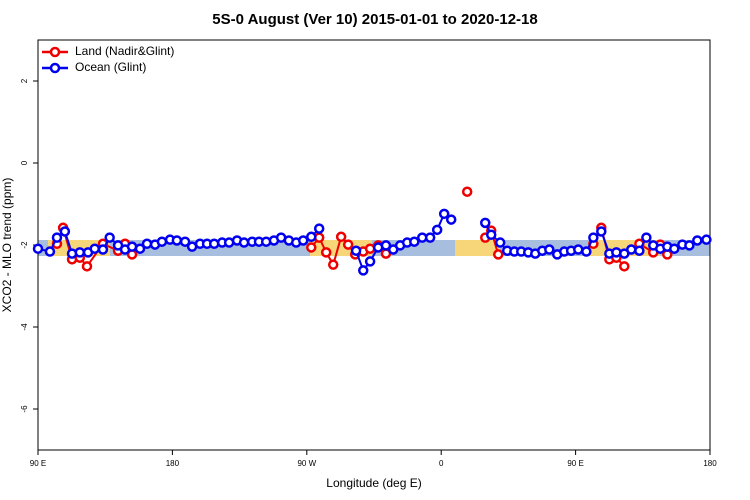 This screenshot has width=750, height=500. I want to click on x-tick-label: 0, so click(441, 463).